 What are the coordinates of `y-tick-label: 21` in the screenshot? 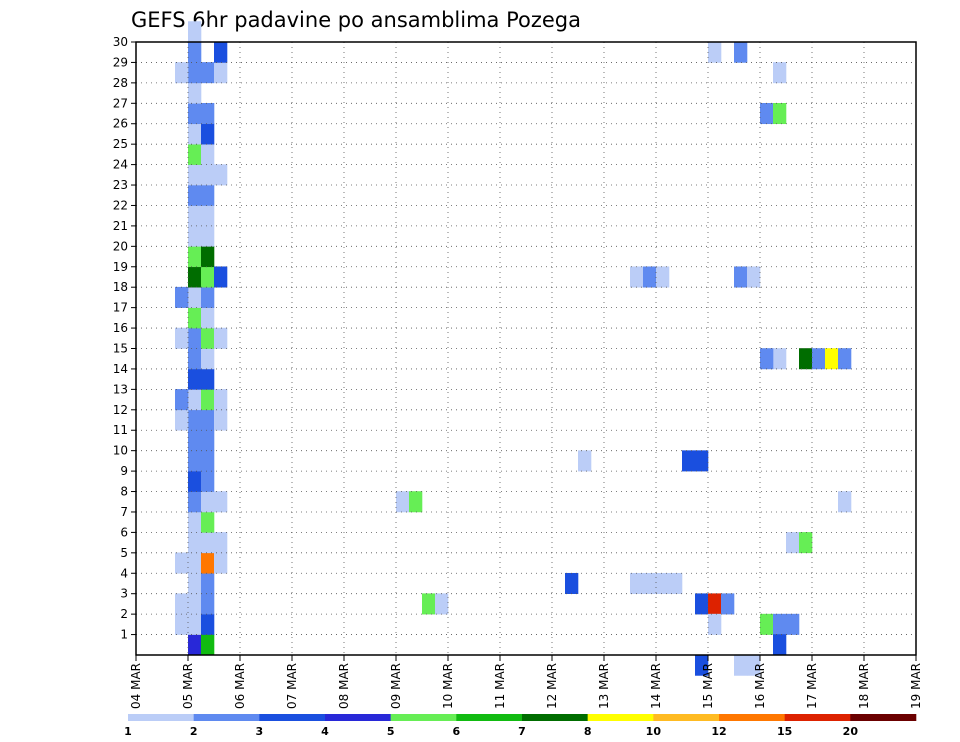 It's located at (120, 226).